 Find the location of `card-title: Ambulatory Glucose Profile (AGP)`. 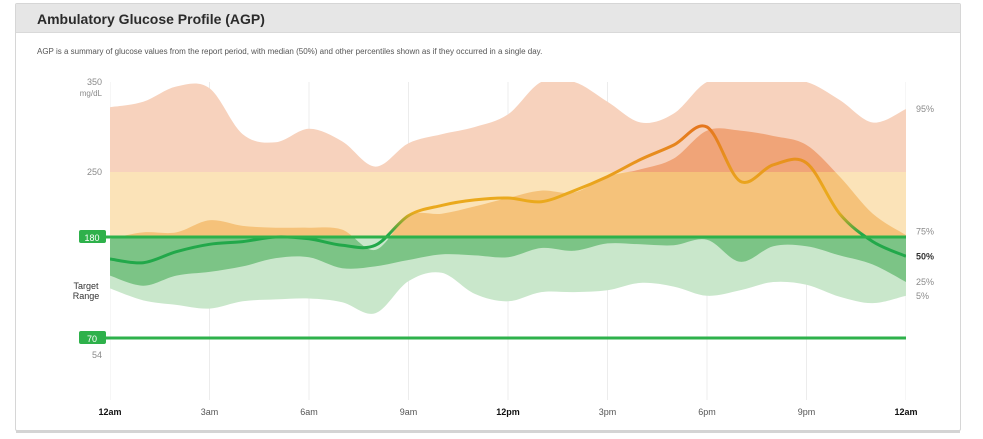

card-title: Ambulatory Glucose Profile (AGP) is located at coordinates (151, 19).